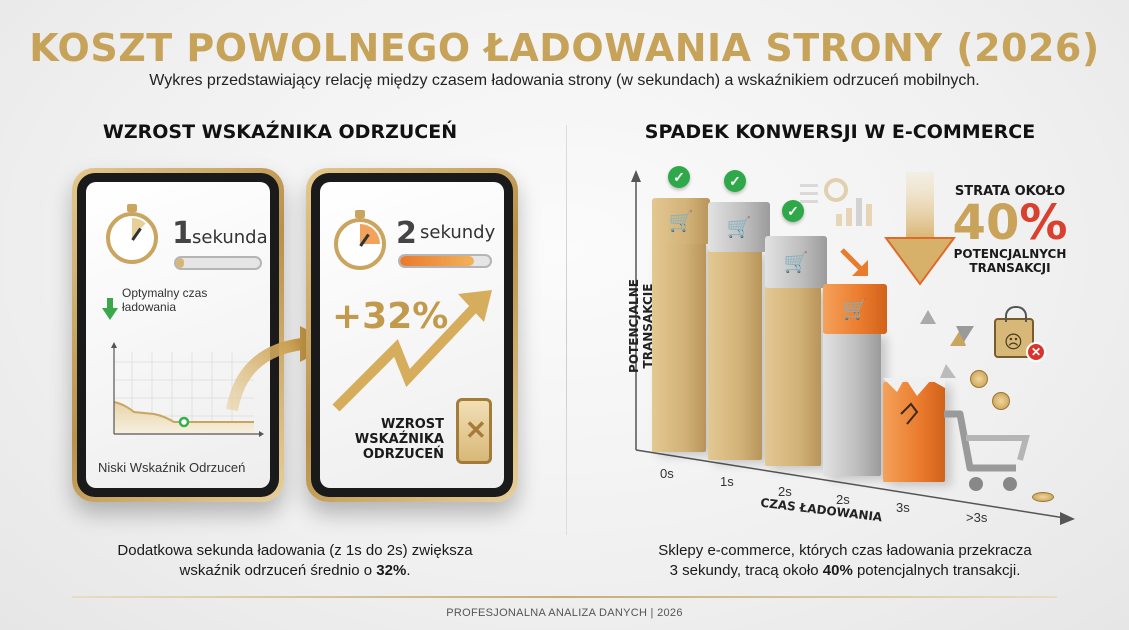 This screenshot has height=630, width=1129. Describe the element at coordinates (412, 351) in the screenshot. I see `rising-arrow-icon` at that location.